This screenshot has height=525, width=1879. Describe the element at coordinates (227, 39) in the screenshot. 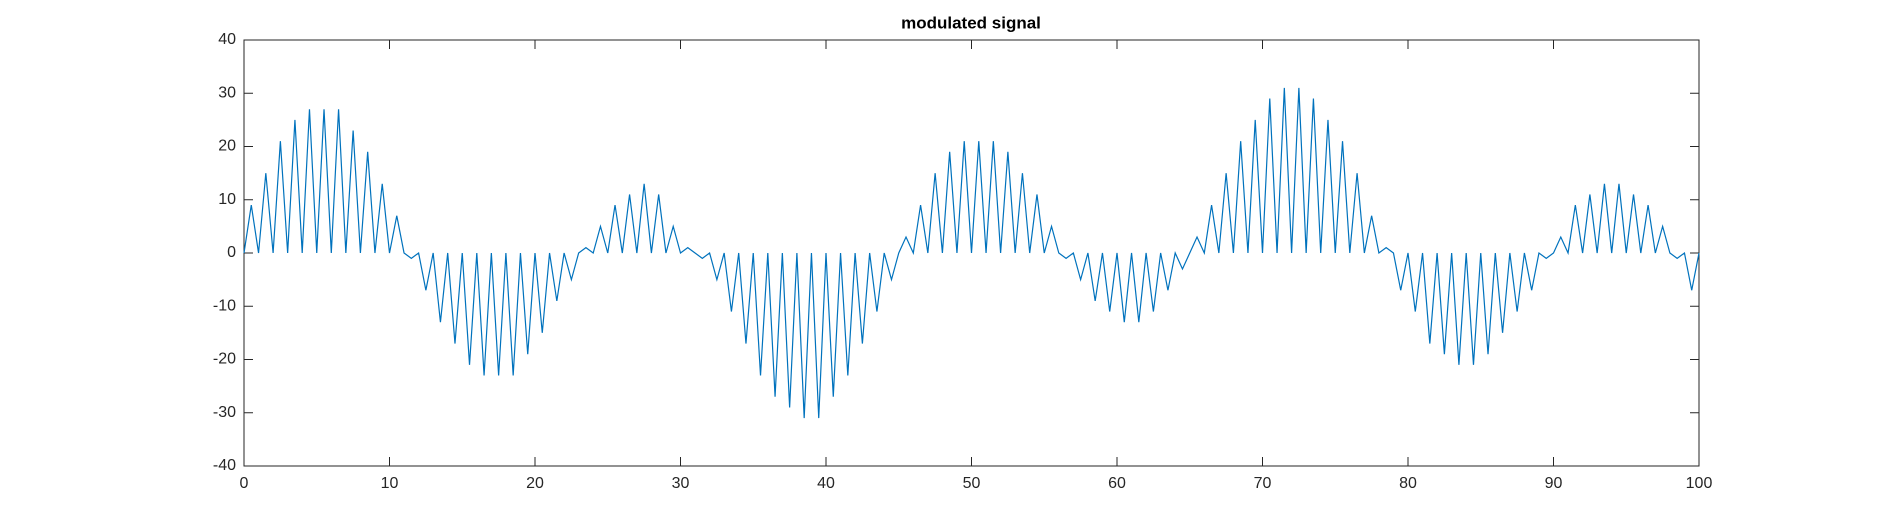

I see `y-tick-label: 40` at that location.